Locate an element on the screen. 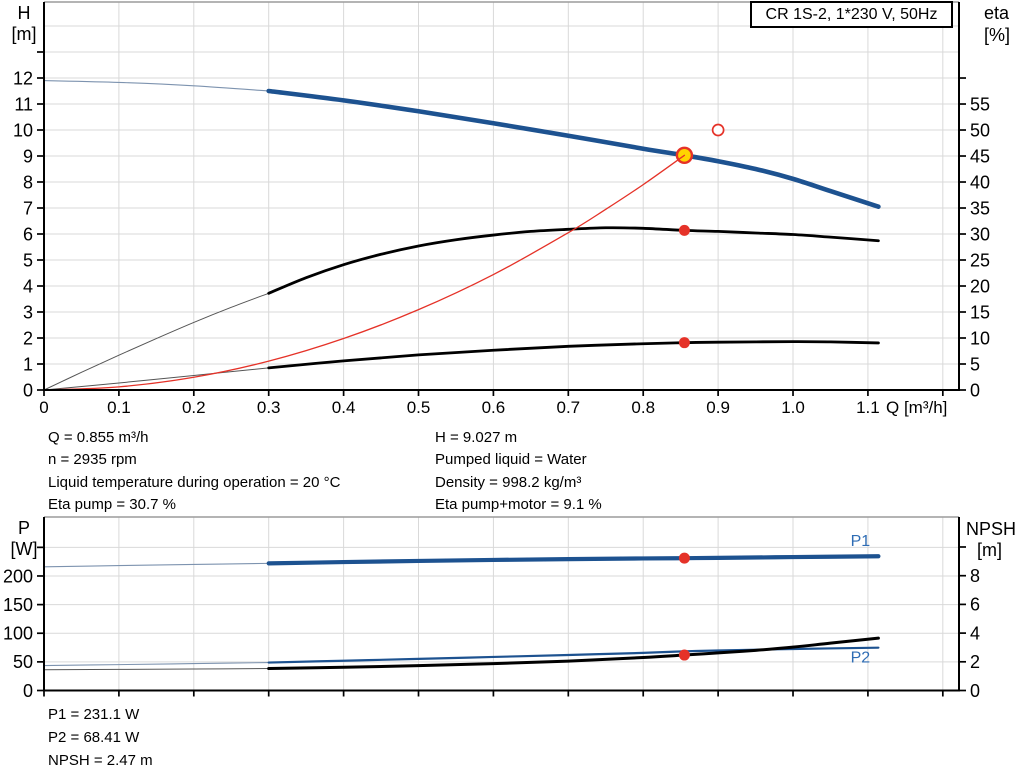 The height and width of the screenshot is (781, 1024). left-tick-label: 5 is located at coordinates (28, 260).